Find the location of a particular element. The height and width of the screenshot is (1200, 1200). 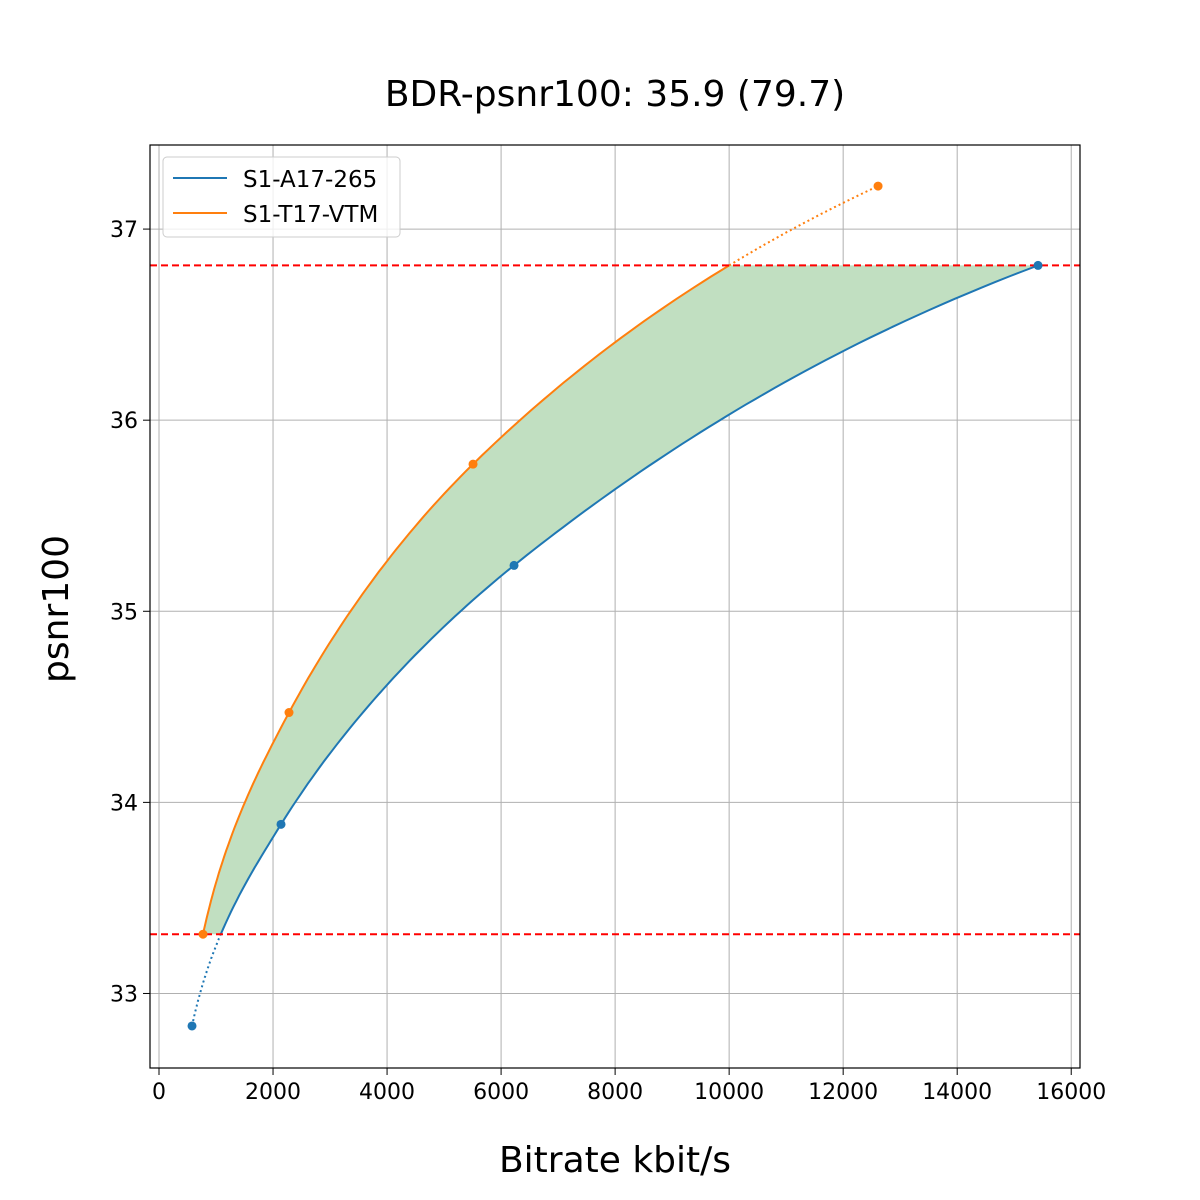

chart-title: BDR-psnr100: 35.9 (79.7) is located at coordinates (615, 94).